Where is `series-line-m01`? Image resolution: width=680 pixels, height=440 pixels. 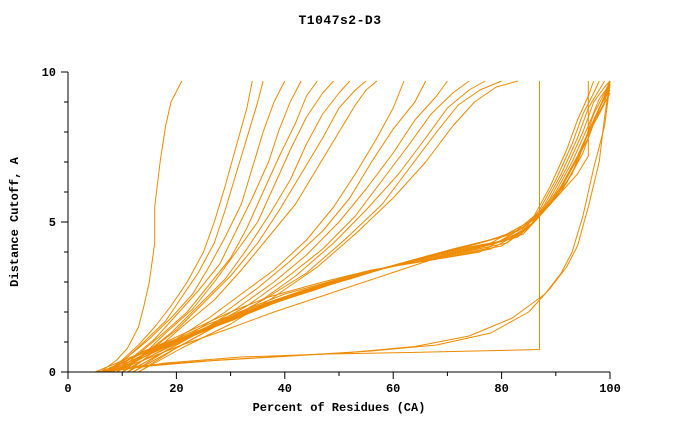 series-line-m01 is located at coordinates (141, 226).